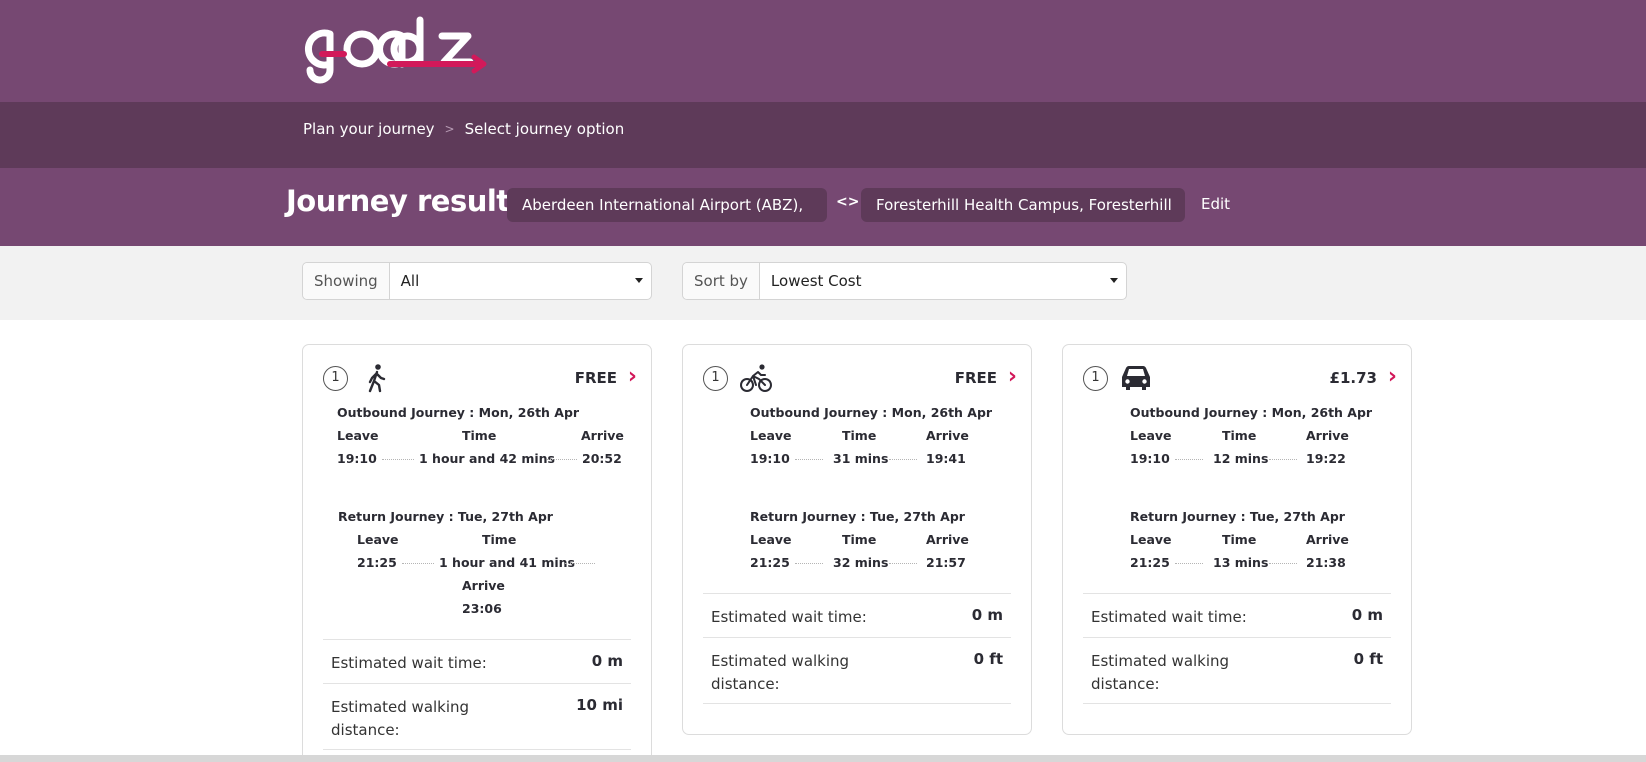 The height and width of the screenshot is (762, 1646). I want to click on edit-button: Edit, so click(1216, 204).